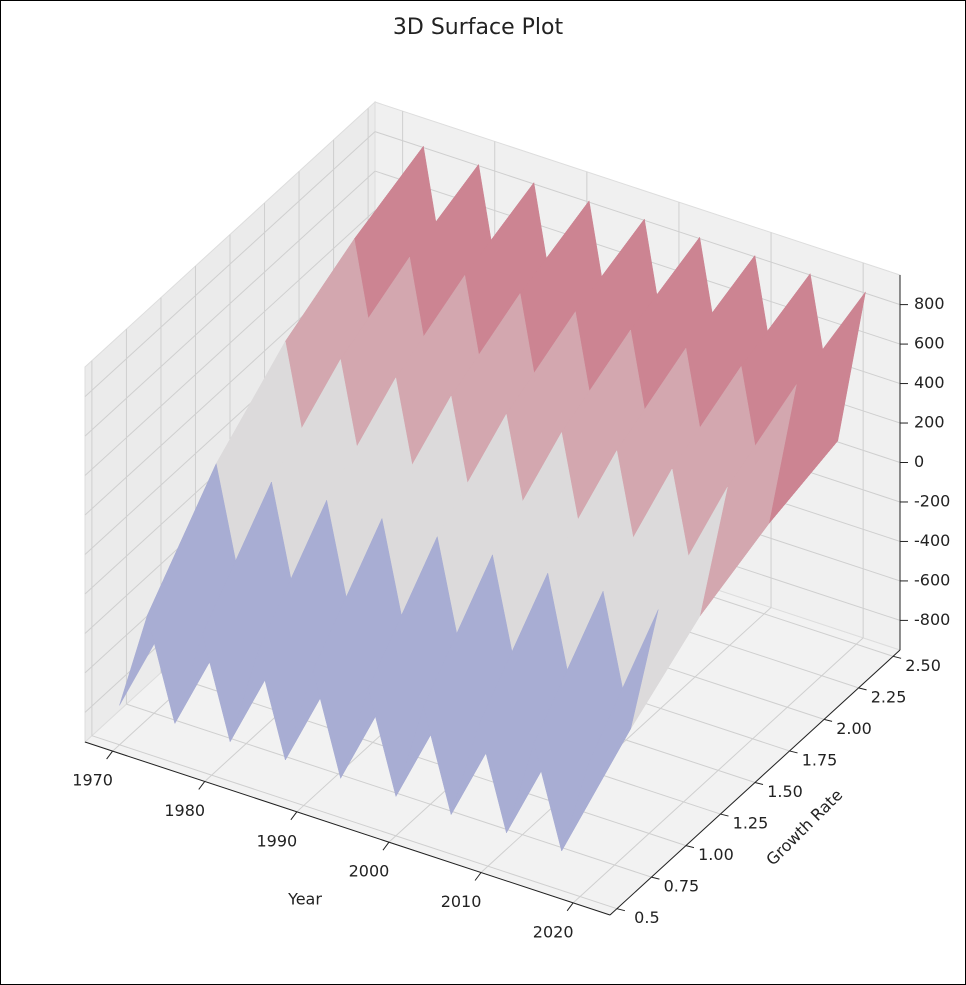  Describe the element at coordinates (932, 579) in the screenshot. I see `z-tick-label: -600` at that location.